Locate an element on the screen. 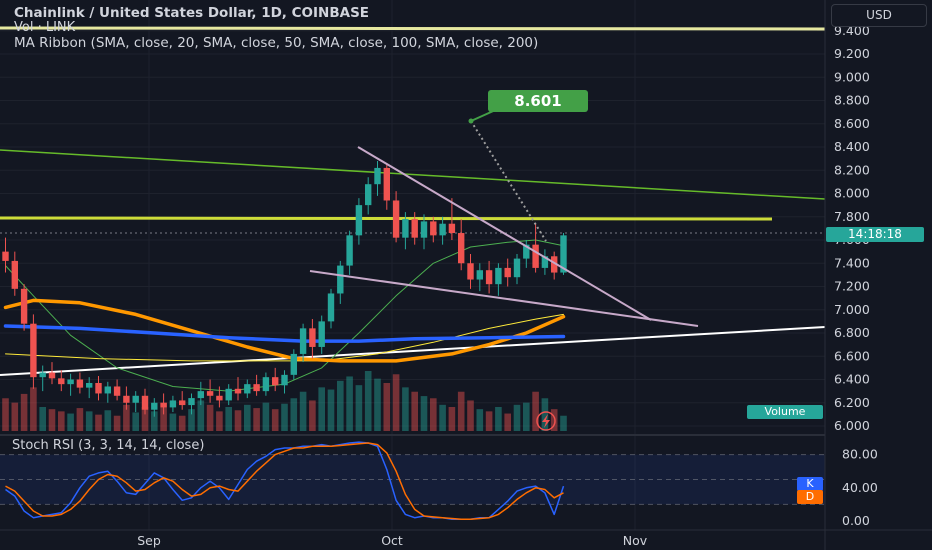 The height and width of the screenshot is (550, 932). currency-button: USD is located at coordinates (879, 15).